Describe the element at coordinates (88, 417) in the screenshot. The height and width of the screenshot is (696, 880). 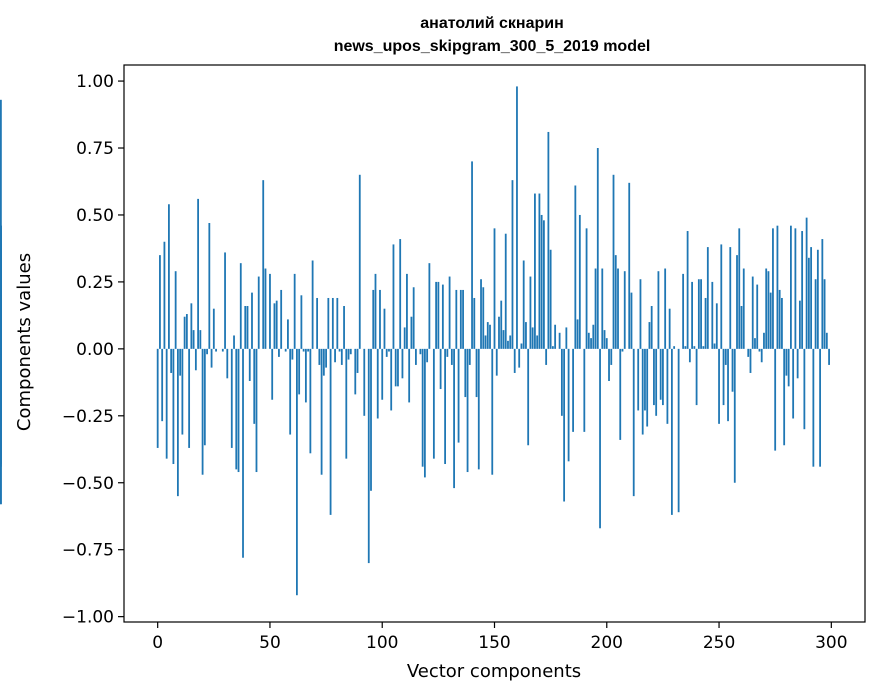
I see `y-tick-label: −0.25` at that location.